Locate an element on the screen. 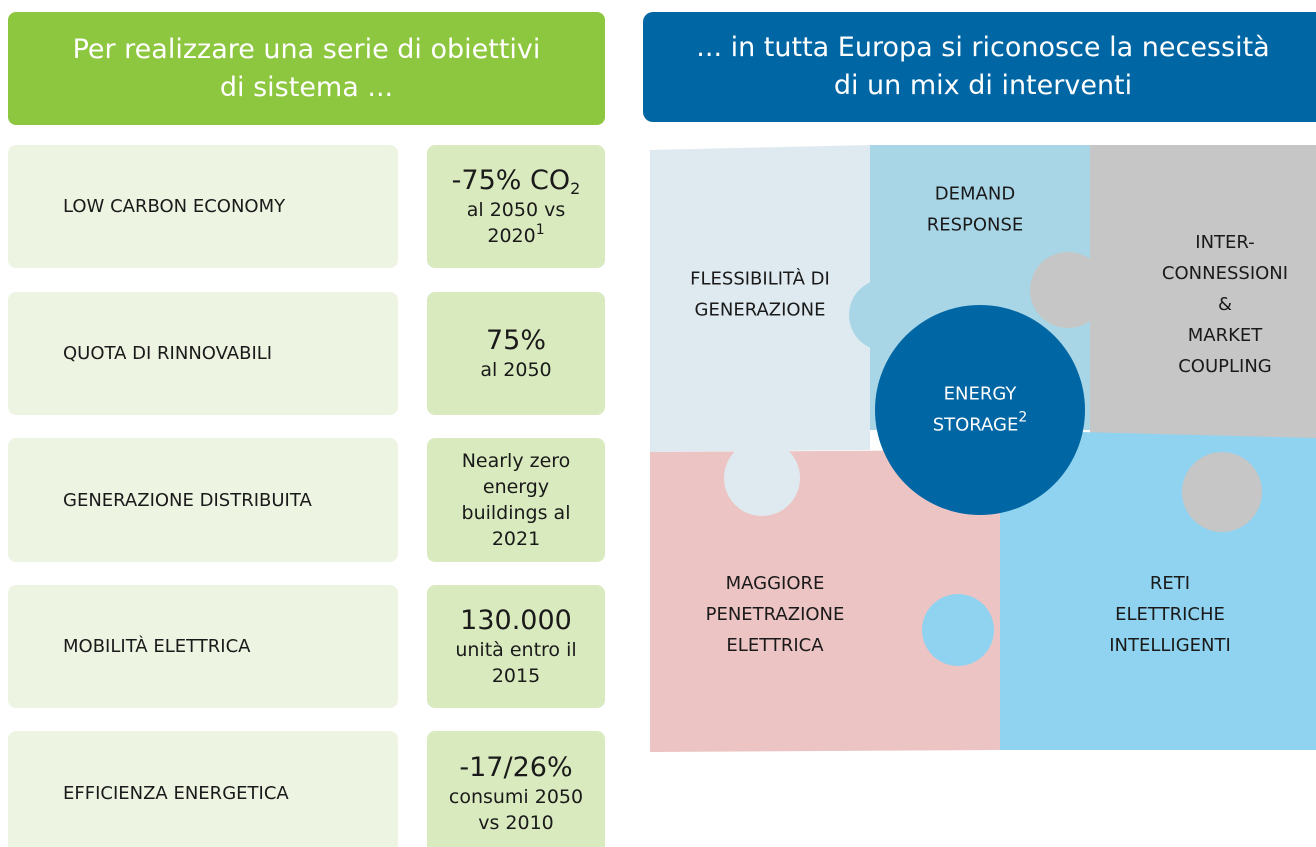 Image resolution: width=1316 pixels, height=847 pixels. detail-text: Nearly zero energy buildings al 2021 is located at coordinates (516, 500).